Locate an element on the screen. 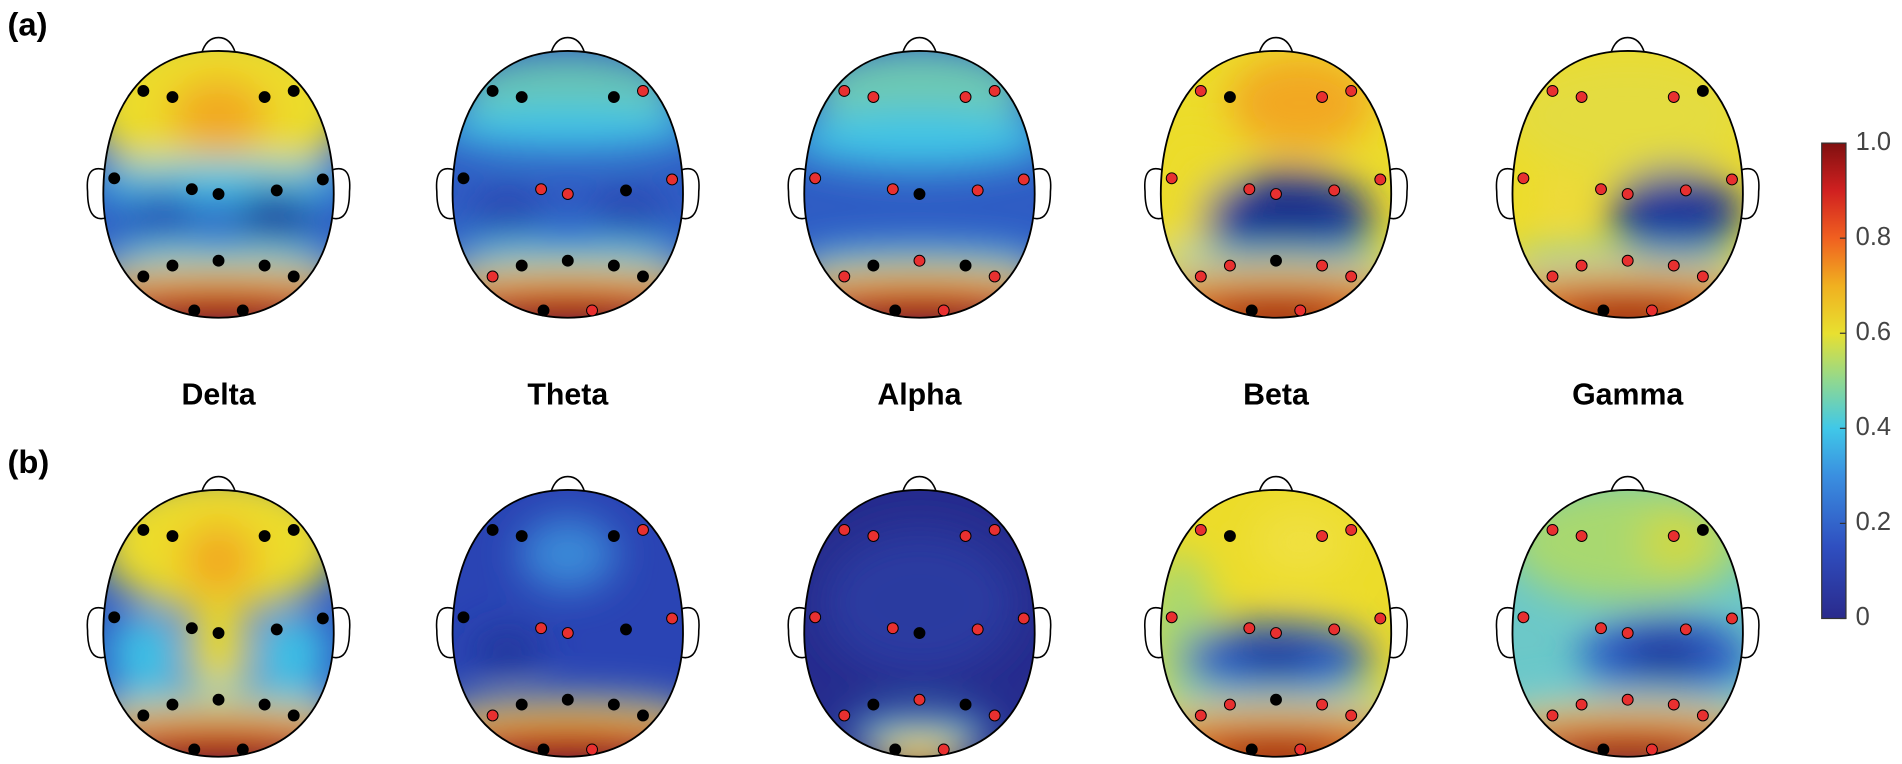  band-label: Gamma is located at coordinates (1628, 395).